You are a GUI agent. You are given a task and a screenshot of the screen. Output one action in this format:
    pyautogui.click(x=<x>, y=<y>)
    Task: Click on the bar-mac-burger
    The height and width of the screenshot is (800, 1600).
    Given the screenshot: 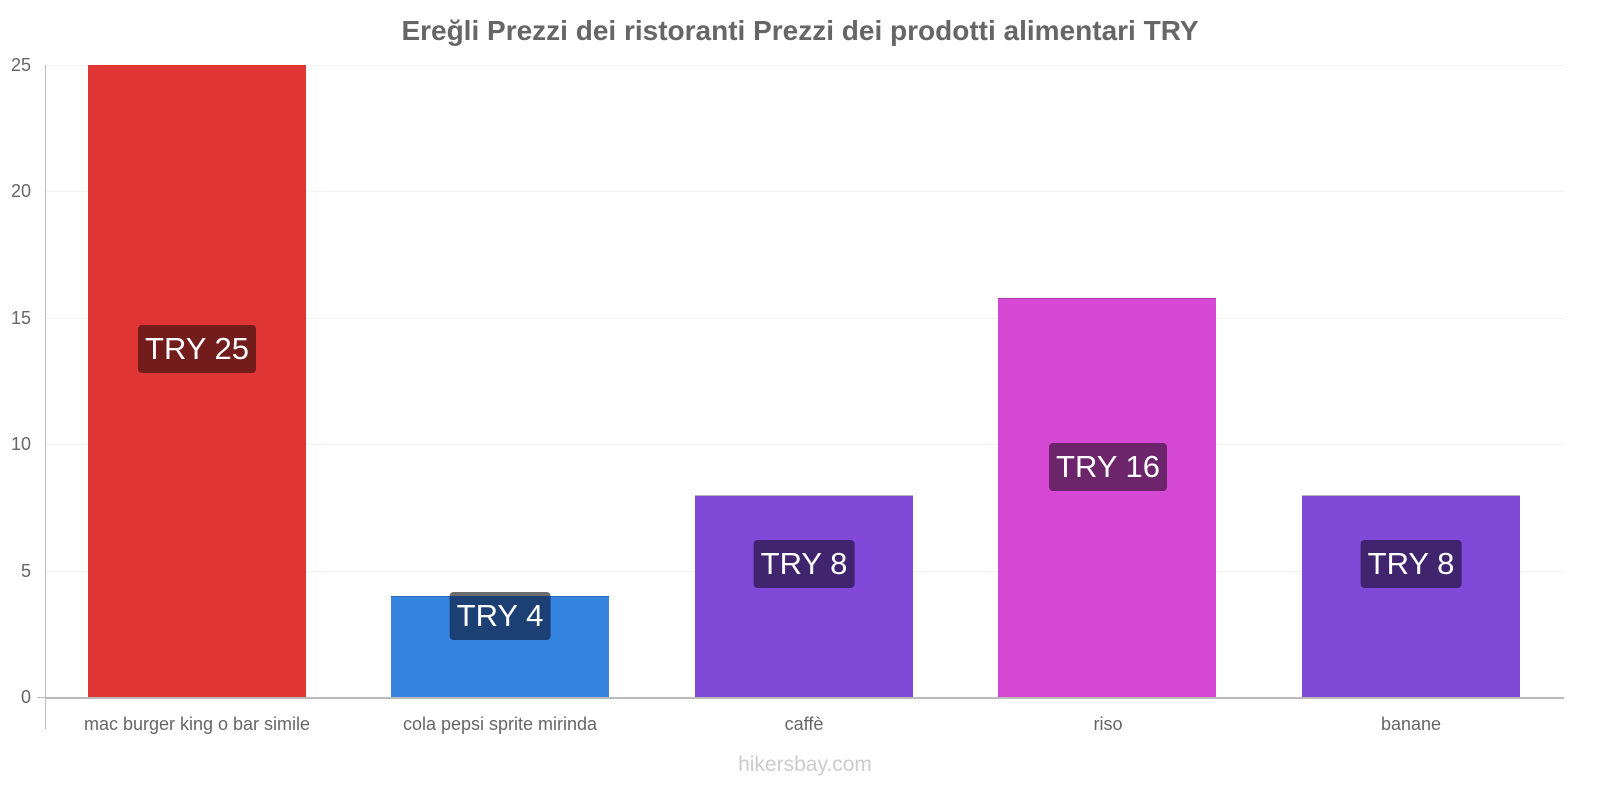 What is the action you would take?
    pyautogui.click(x=197, y=381)
    